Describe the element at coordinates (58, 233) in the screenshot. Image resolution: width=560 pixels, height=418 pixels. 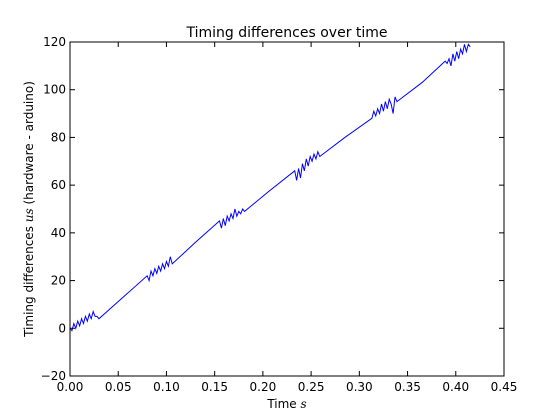
I see `y-tick-label: 40` at that location.